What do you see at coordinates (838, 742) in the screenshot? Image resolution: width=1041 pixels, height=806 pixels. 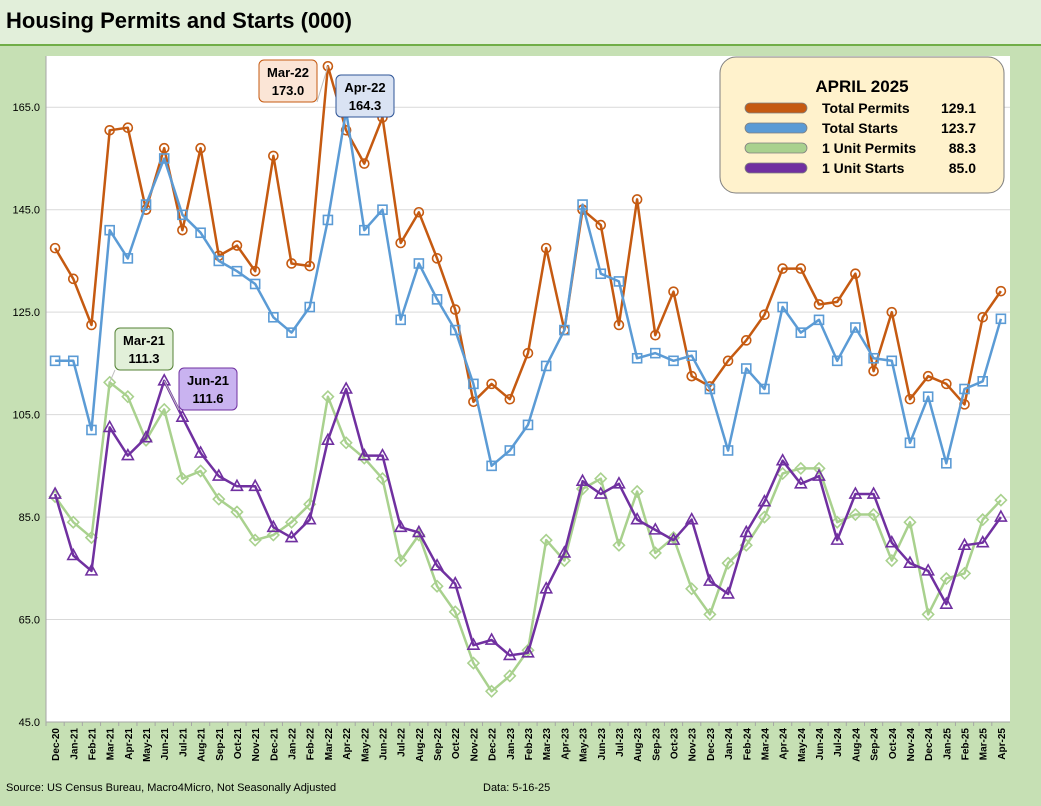 I see `x-tick-label: Jul-24` at bounding box center [838, 742].